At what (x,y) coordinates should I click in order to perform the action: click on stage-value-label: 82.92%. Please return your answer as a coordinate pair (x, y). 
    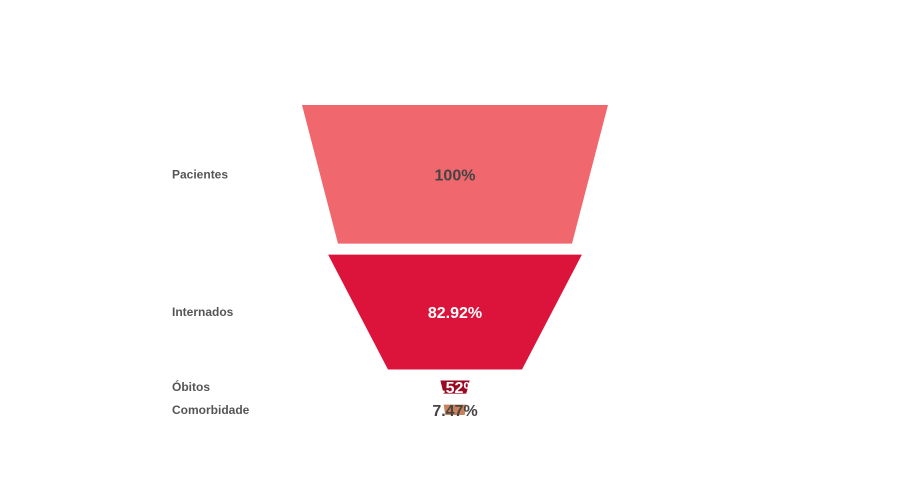
    Looking at the image, I should click on (455, 313).